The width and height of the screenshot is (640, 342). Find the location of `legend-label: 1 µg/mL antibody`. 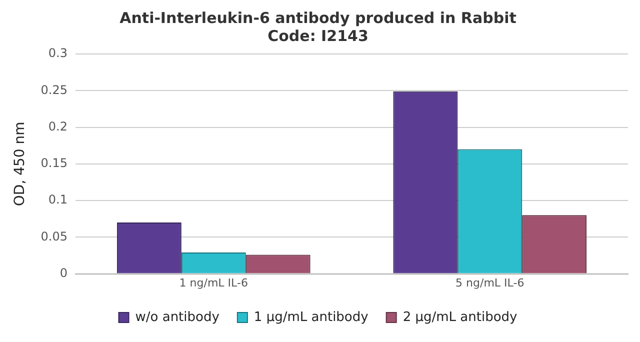

legend-label: 1 µg/mL antibody is located at coordinates (311, 317).